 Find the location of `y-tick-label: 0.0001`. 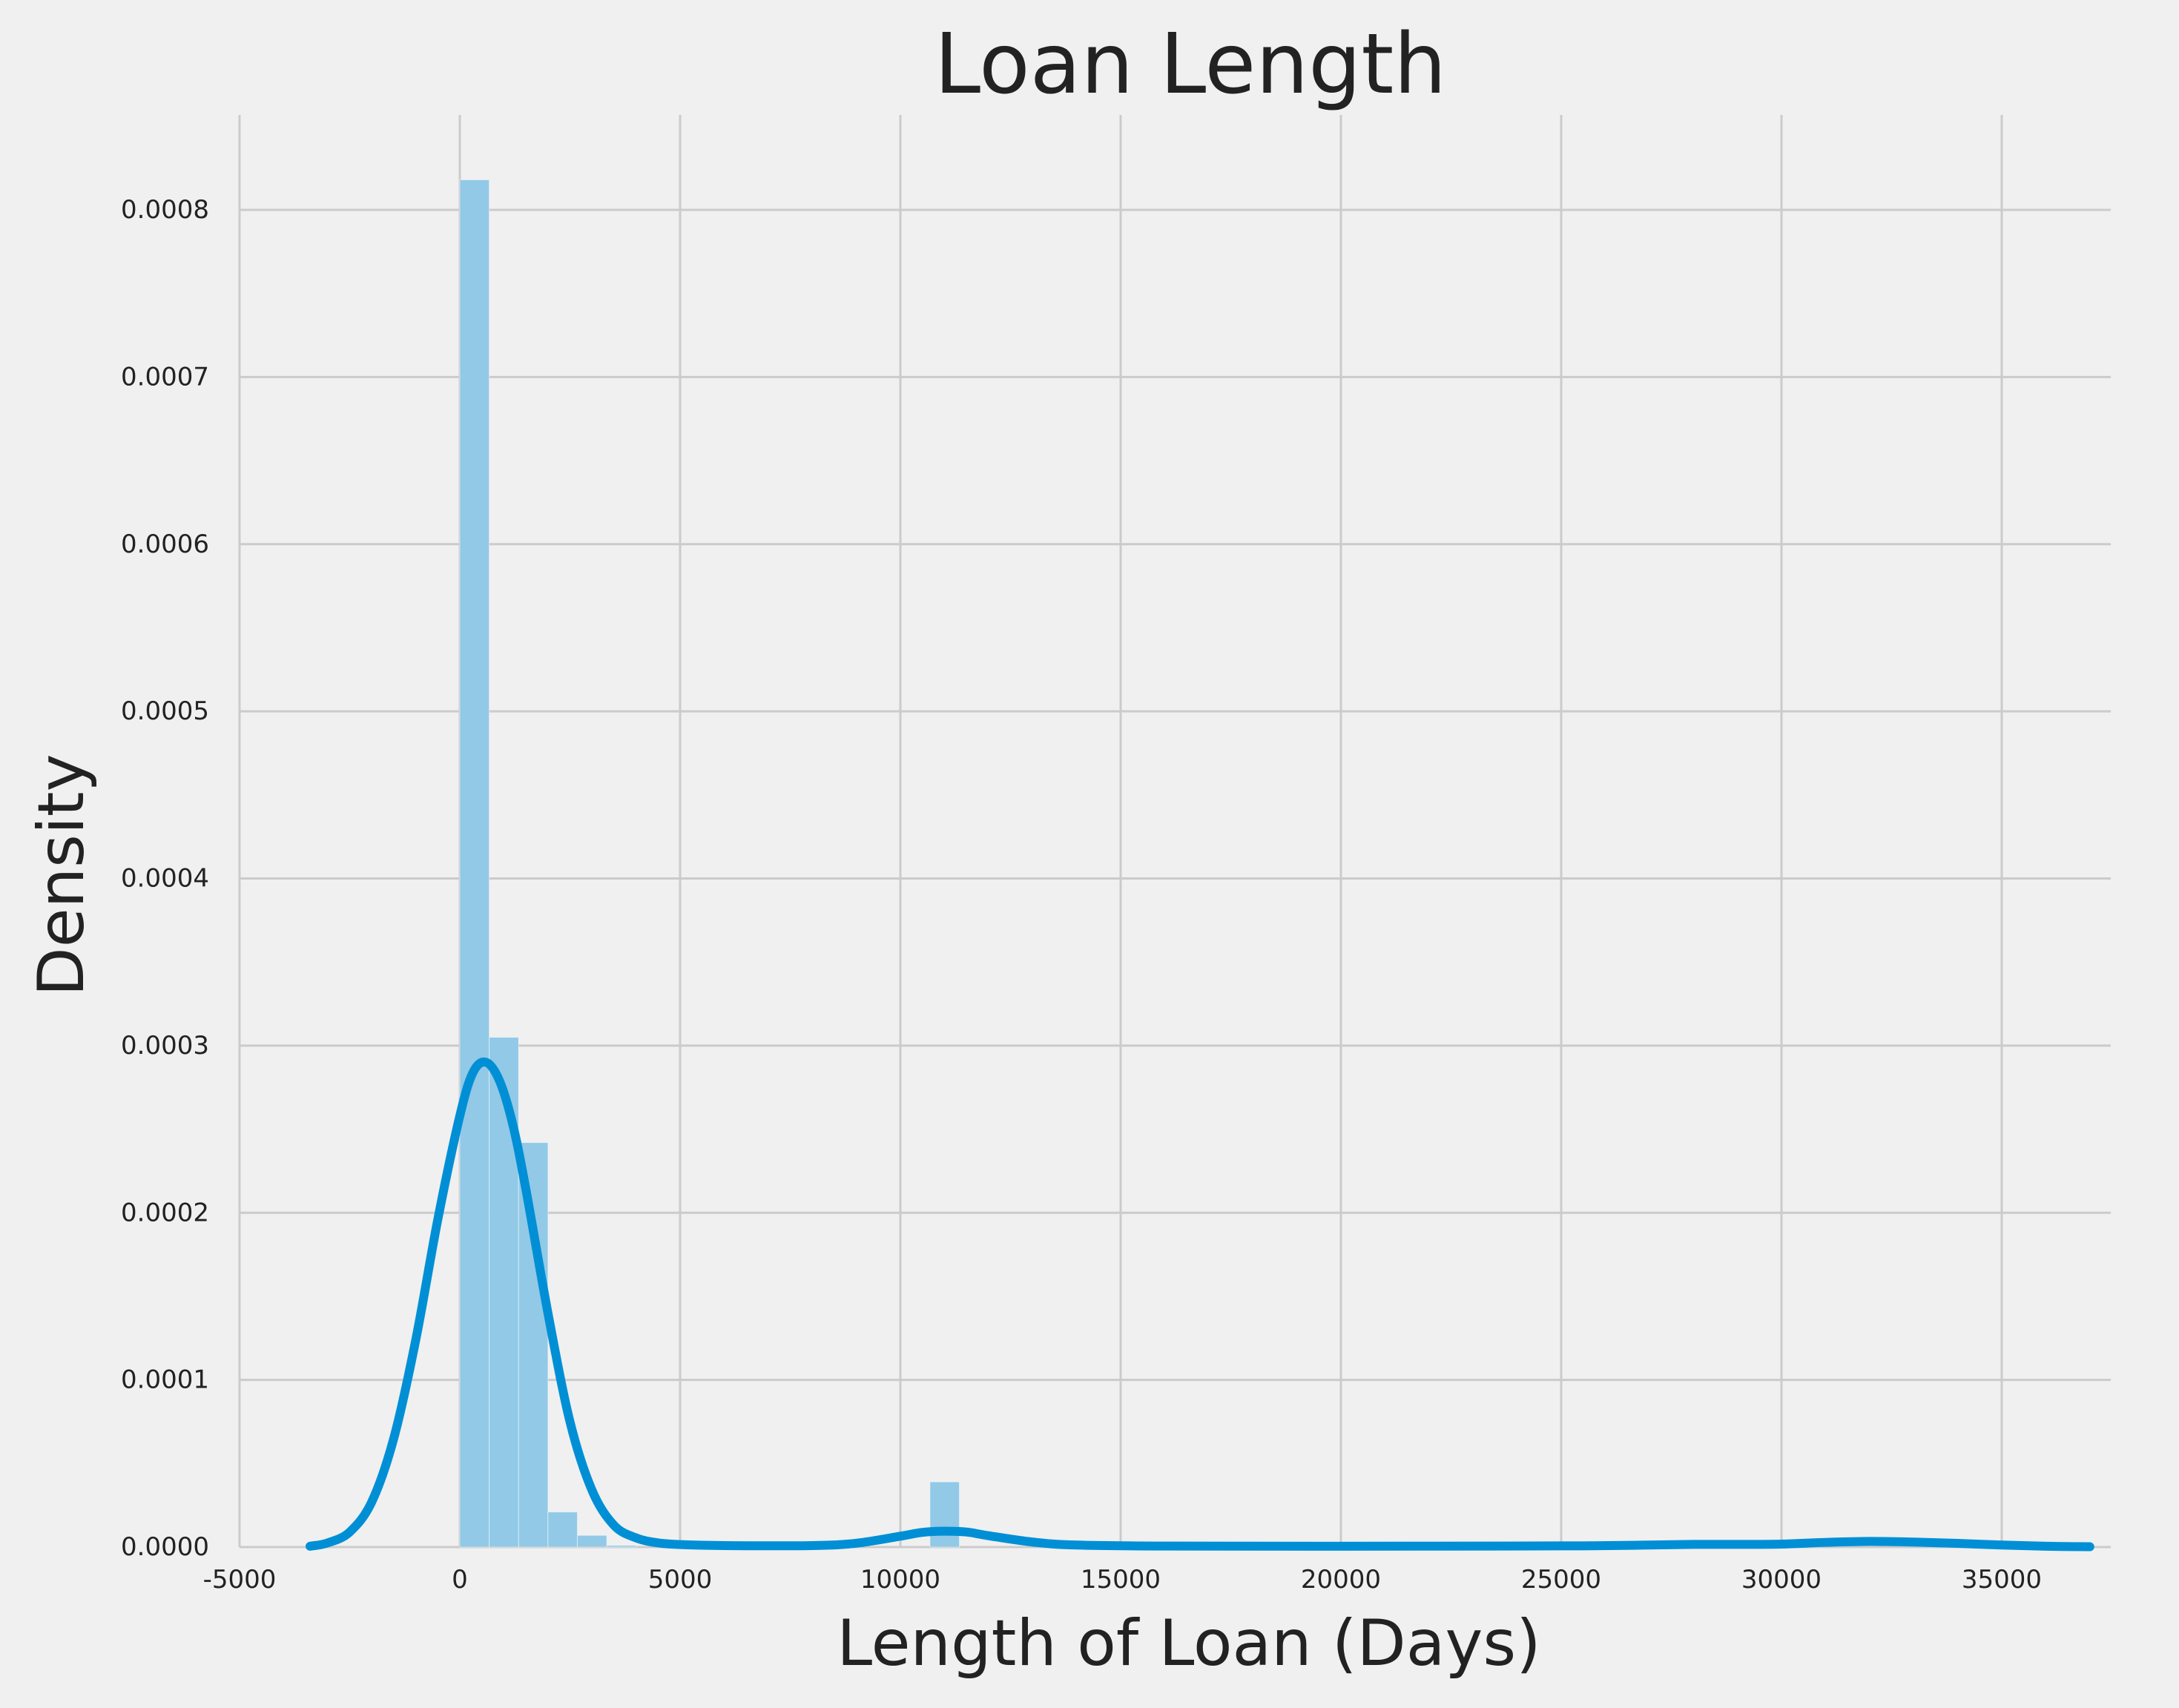

y-tick-label: 0.0001 is located at coordinates (165, 1380).